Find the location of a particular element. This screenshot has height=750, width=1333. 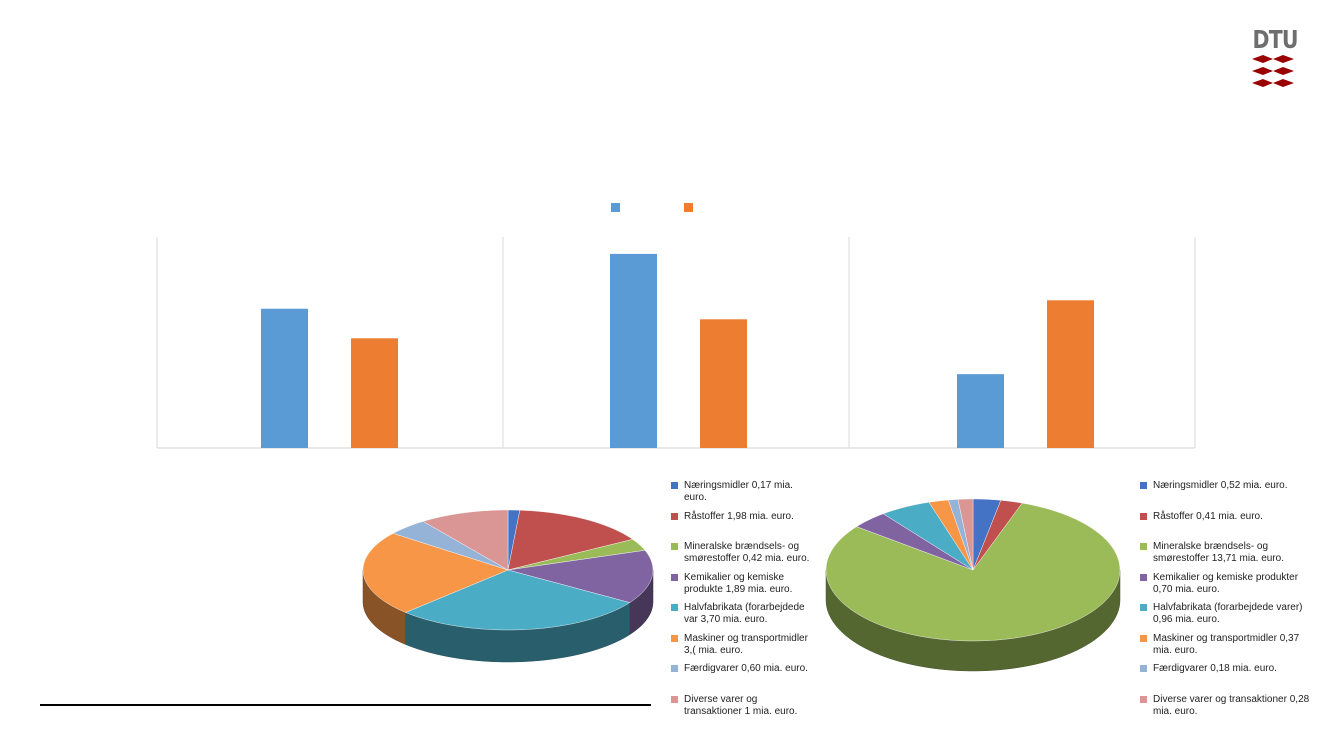

legend-label: Næringsmidler 0,17 mia. euro. is located at coordinates (738, 491).